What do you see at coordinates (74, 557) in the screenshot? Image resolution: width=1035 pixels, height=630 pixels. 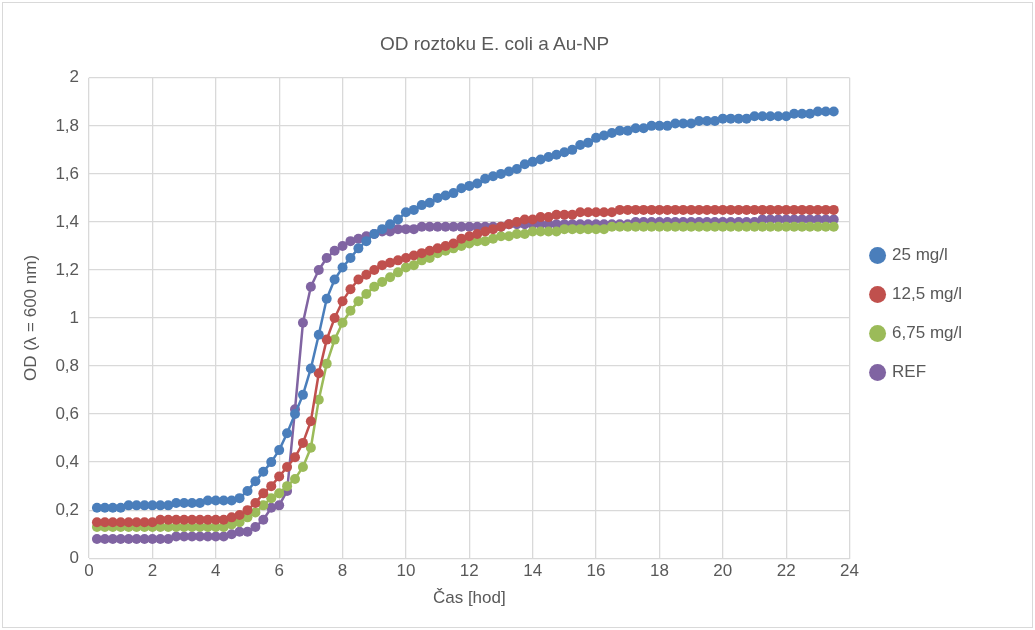 I see `y-tick-label: 0` at bounding box center [74, 557].